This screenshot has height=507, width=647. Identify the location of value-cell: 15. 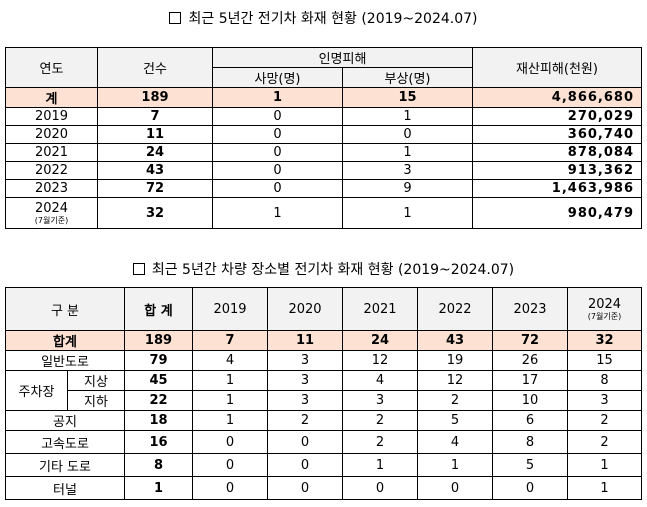
(604, 360).